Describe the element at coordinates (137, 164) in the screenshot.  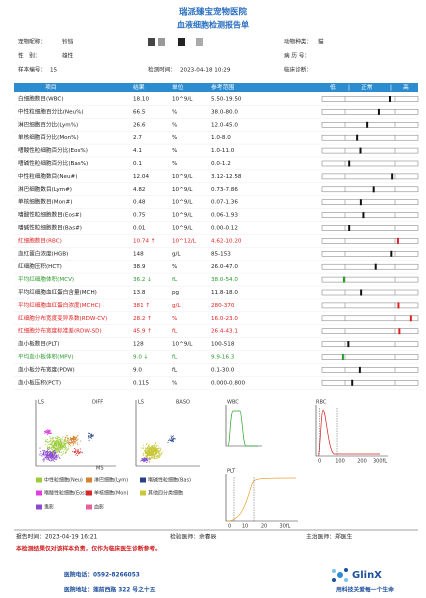
I see `result: 0.1` at that location.